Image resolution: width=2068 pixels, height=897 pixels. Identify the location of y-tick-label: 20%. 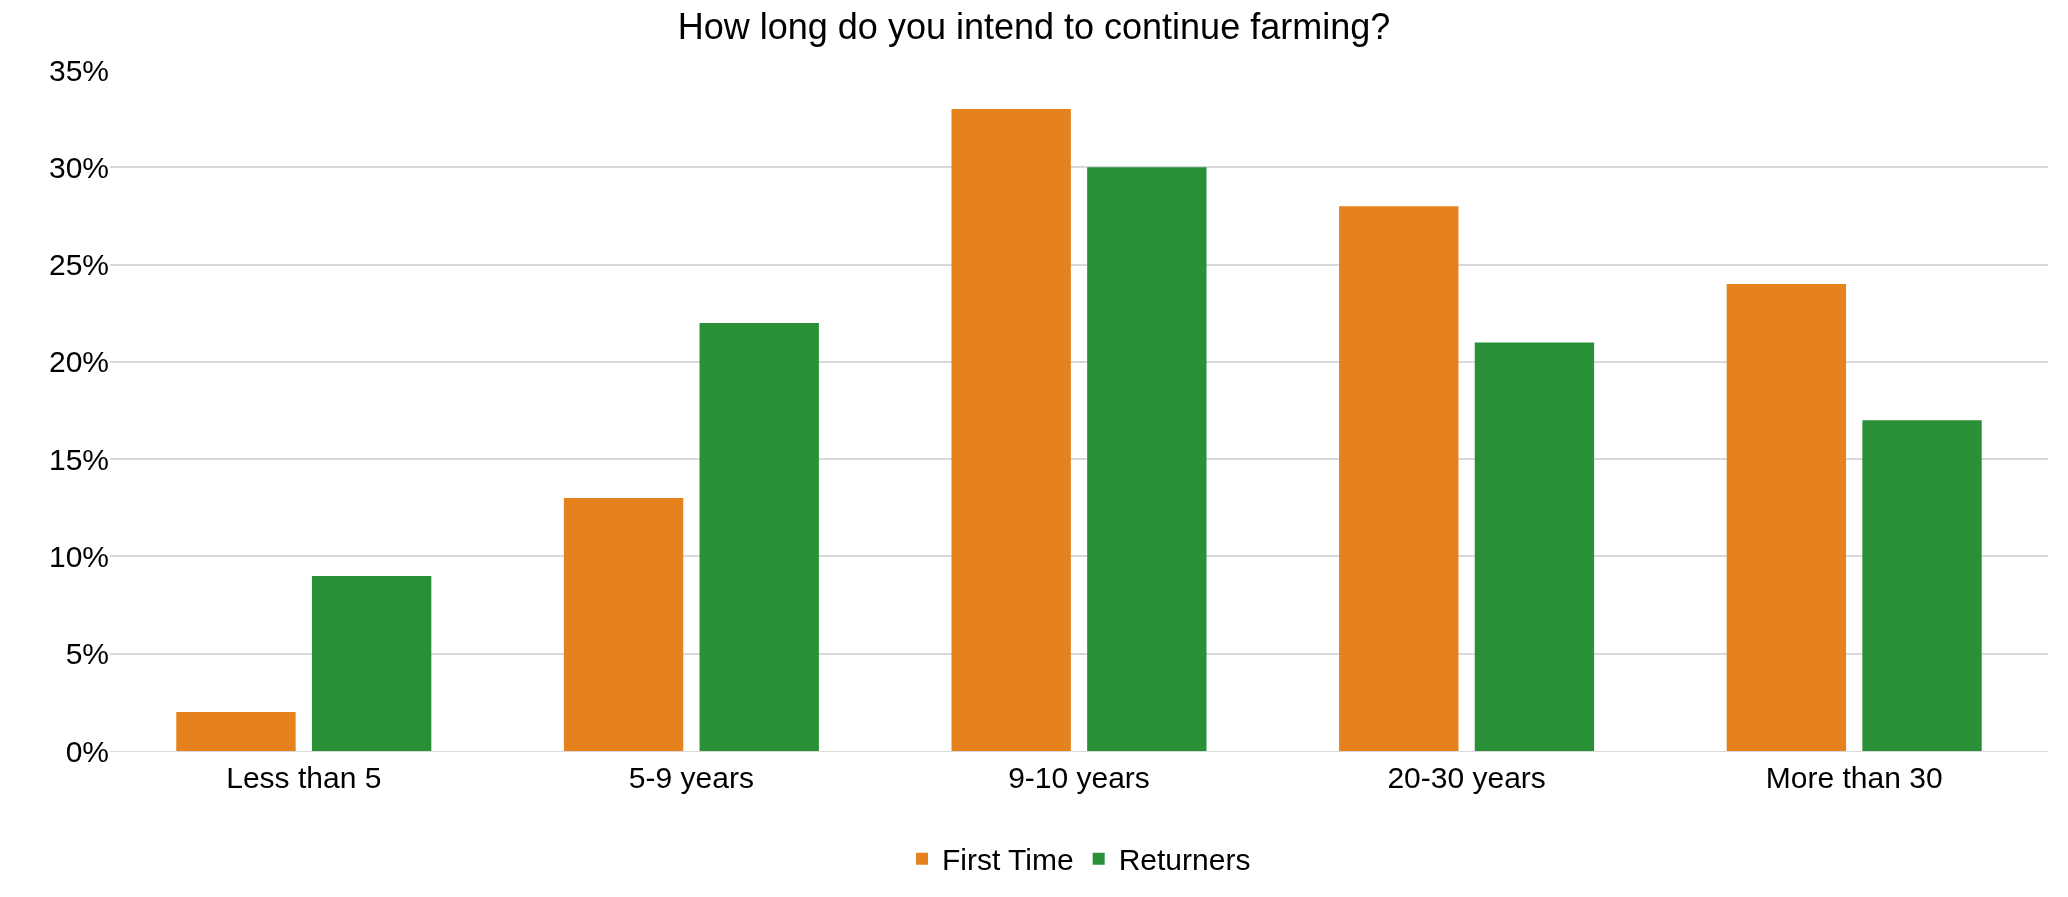
(78, 362).